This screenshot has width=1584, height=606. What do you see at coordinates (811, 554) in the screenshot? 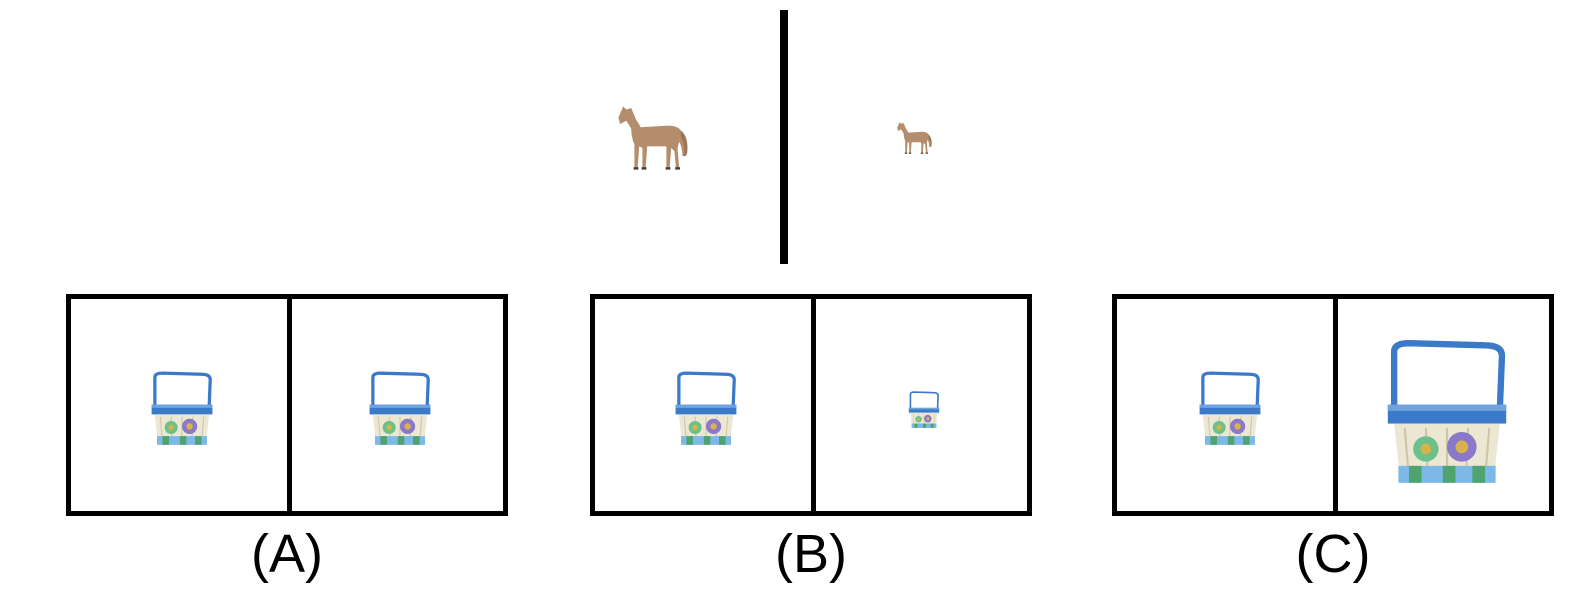
I see `option-b-label: (B)` at bounding box center [811, 554].